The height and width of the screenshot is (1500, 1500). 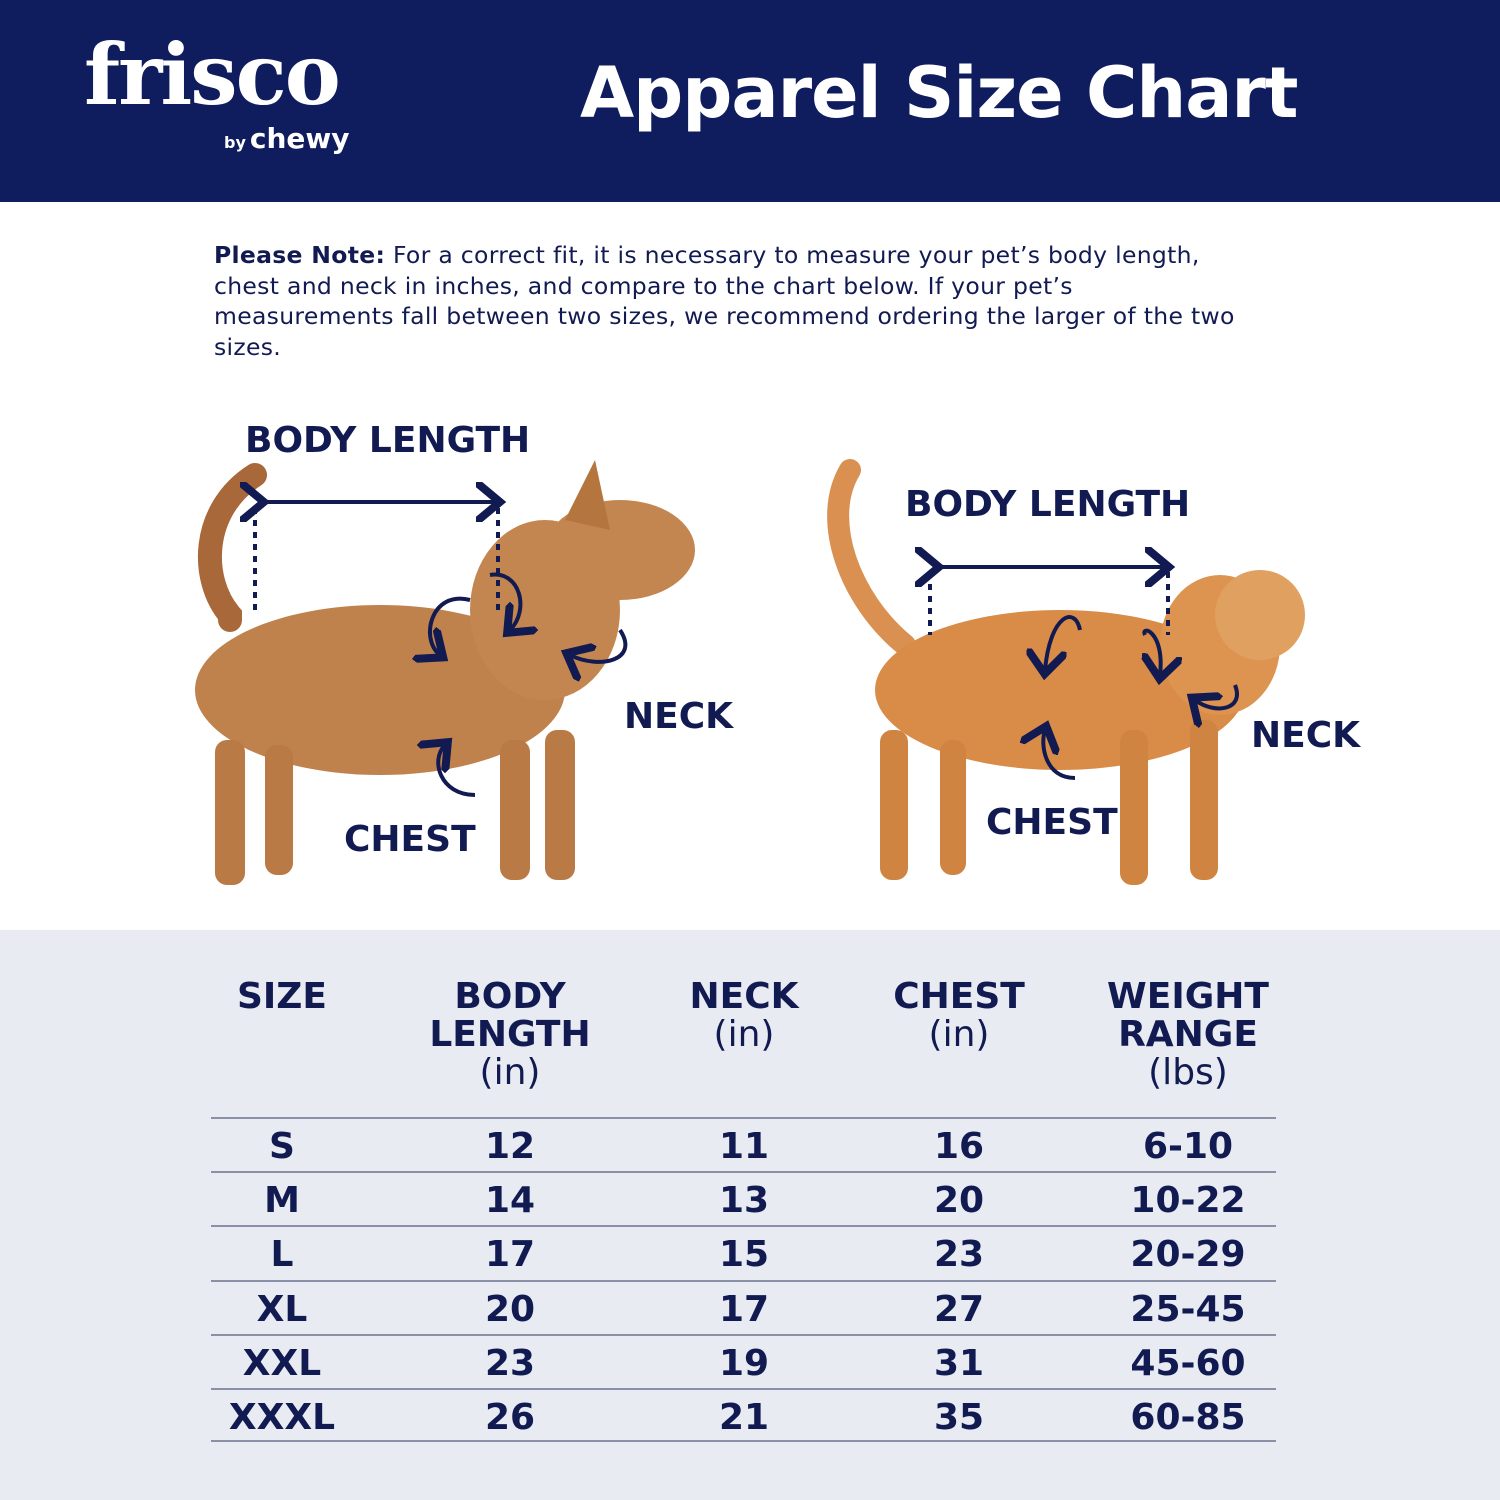 I want to click on header-size: SIZE, so click(x=282, y=996).